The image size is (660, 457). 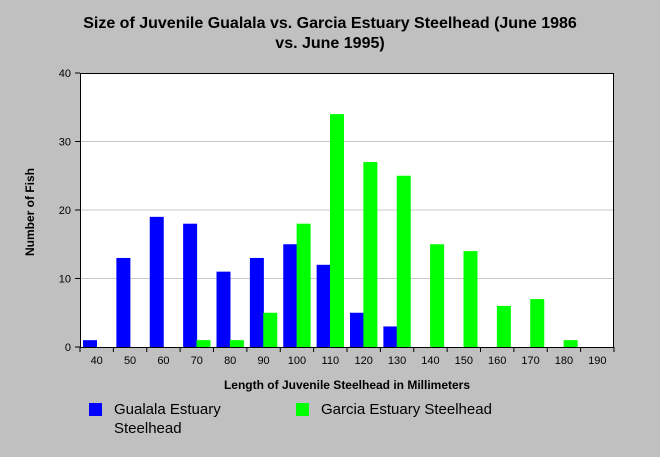 What do you see at coordinates (331, 361) in the screenshot?
I see `x-tick-label: 110` at bounding box center [331, 361].